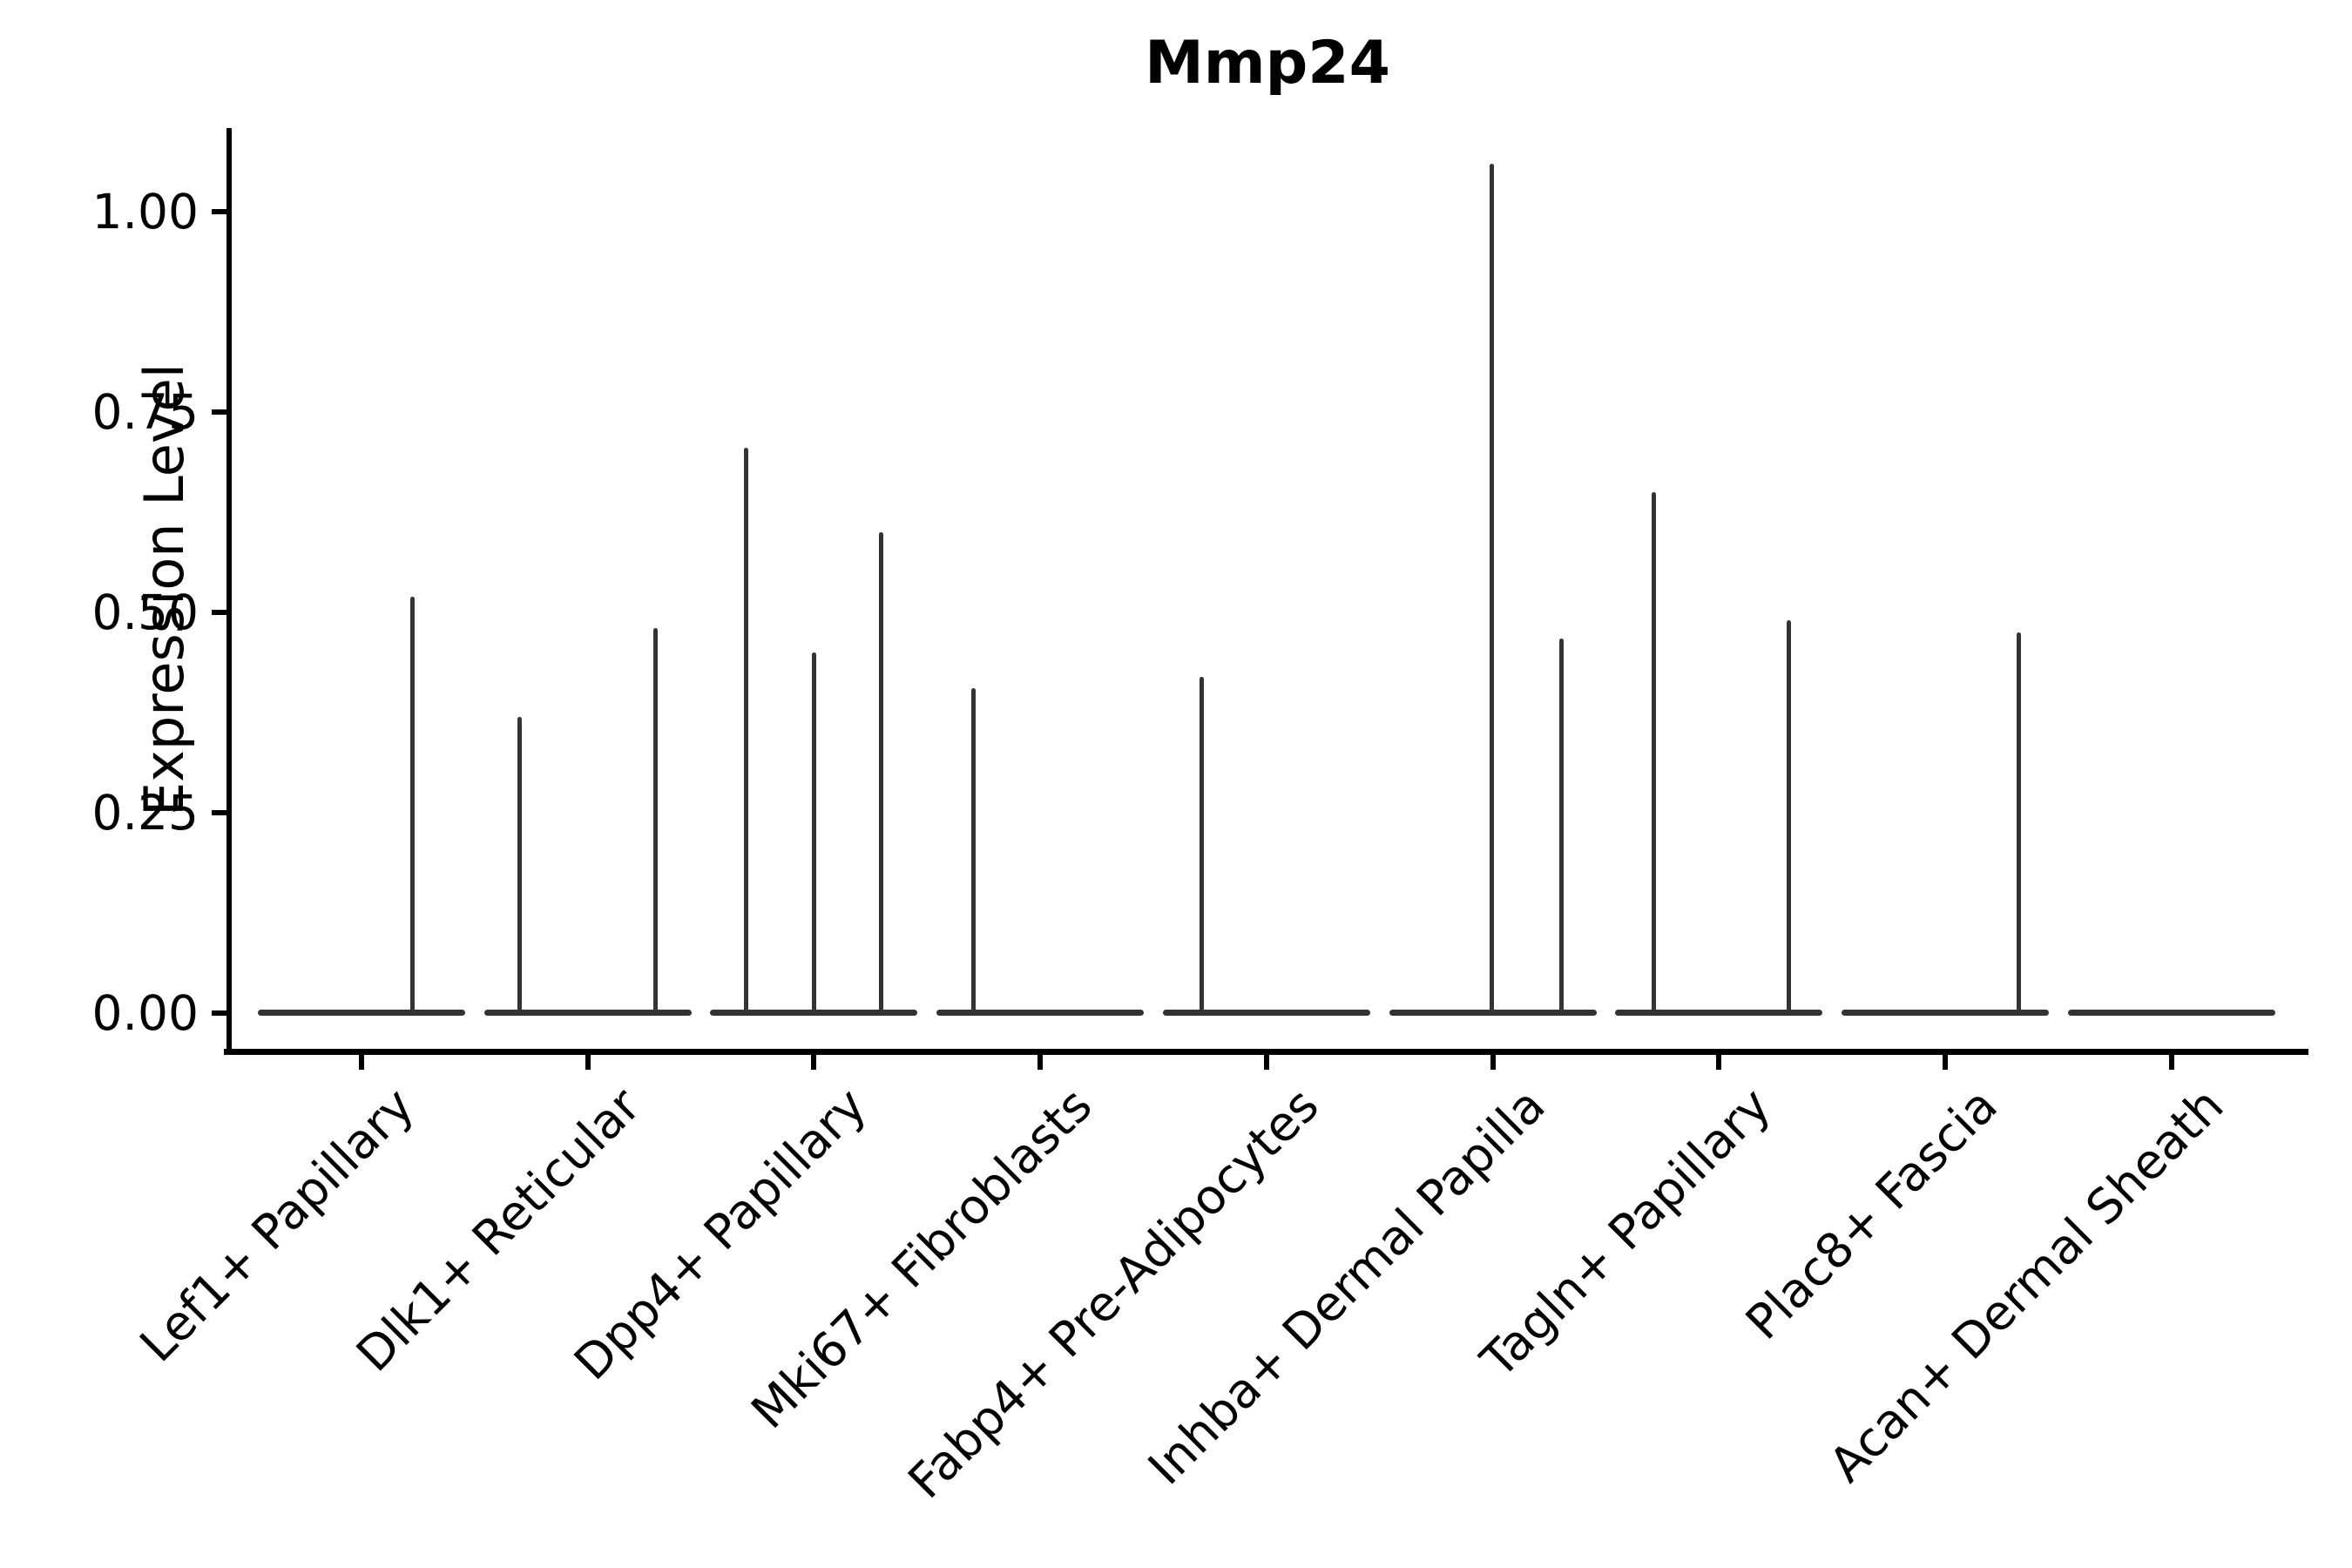  I want to click on x-tick-label: Inhba+ Dermal Papilla, so click(1346, 1286).